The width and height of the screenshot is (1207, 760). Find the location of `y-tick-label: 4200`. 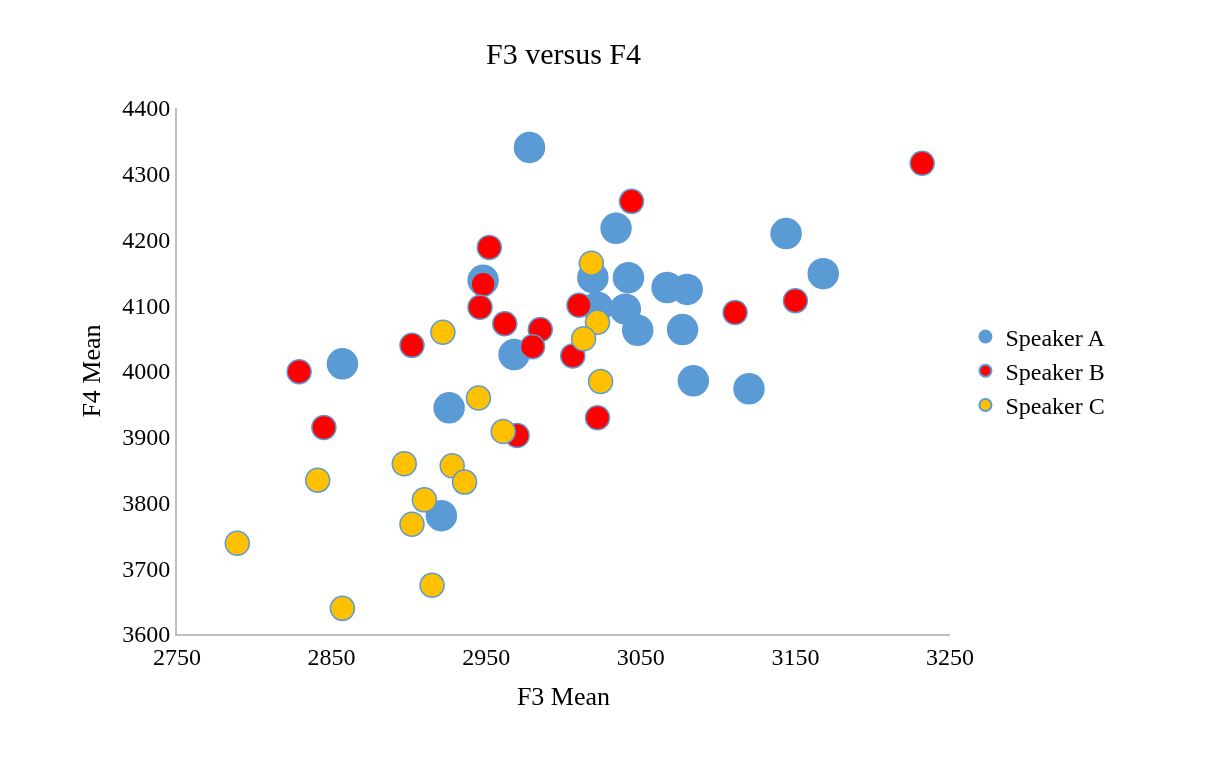

y-tick-label: 4200 is located at coordinates (146, 239).